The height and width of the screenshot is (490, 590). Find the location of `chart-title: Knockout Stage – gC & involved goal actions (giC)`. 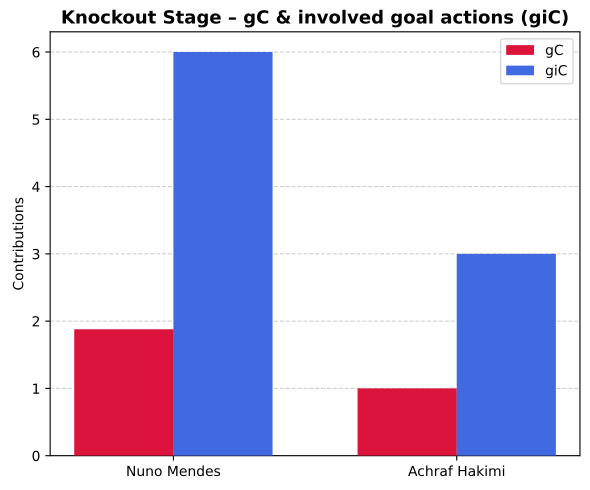

chart-title: Knockout Stage – gC & involved goal actions (giC) is located at coordinates (315, 19).